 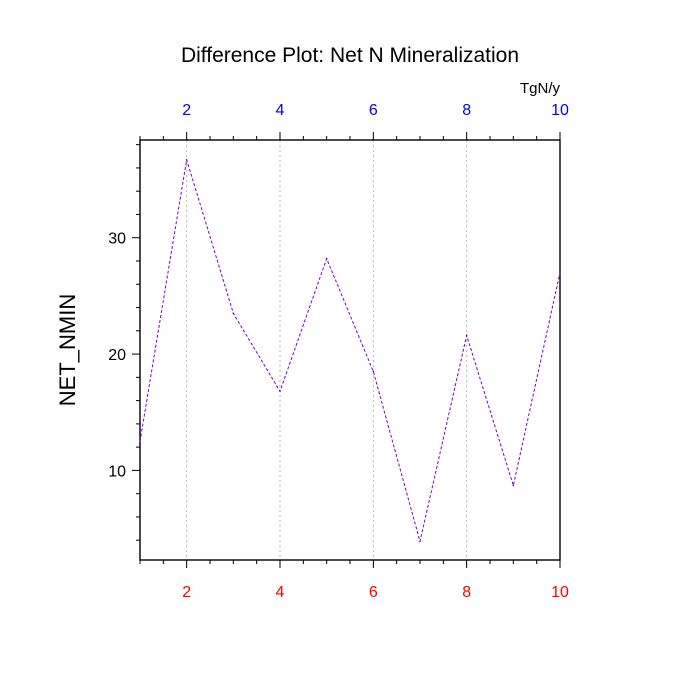 What do you see at coordinates (350, 55) in the screenshot?
I see `chart-title: Difference Plot: Net N Mineralization` at bounding box center [350, 55].